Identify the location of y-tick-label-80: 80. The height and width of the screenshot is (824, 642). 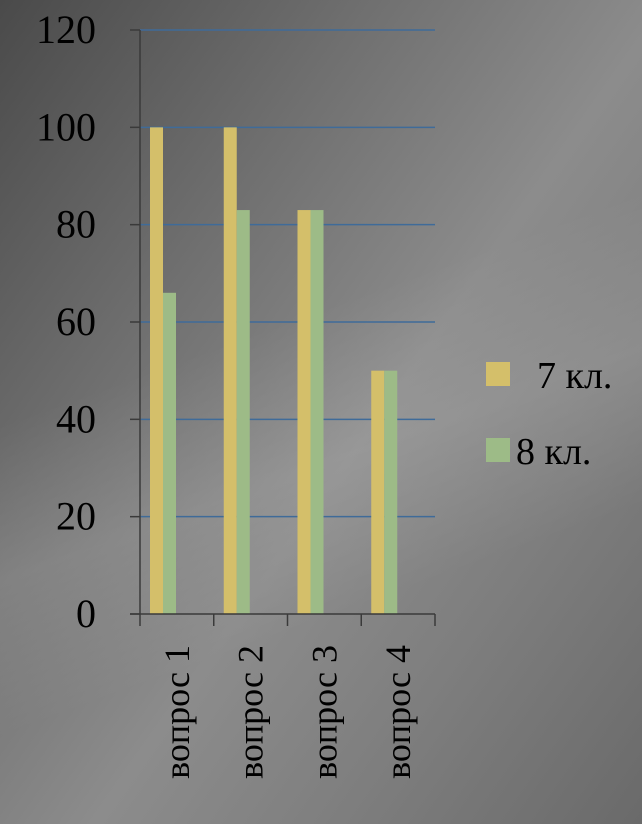
(76, 224).